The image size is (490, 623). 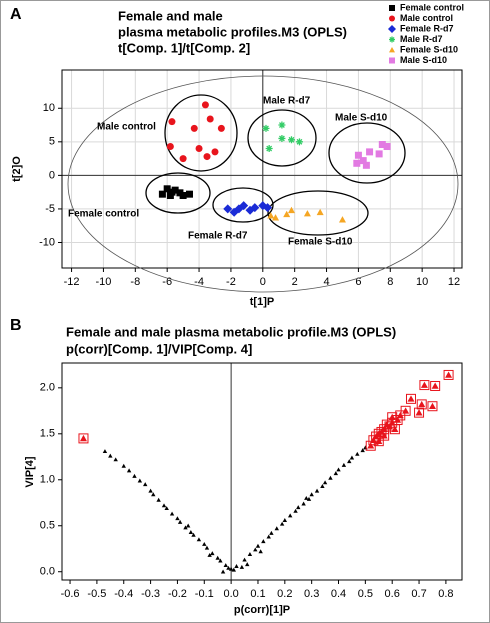 What do you see at coordinates (232, 31) in the screenshot?
I see `chart-title: plasma metabolic profiles.M3 (OPLS)` at bounding box center [232, 31].